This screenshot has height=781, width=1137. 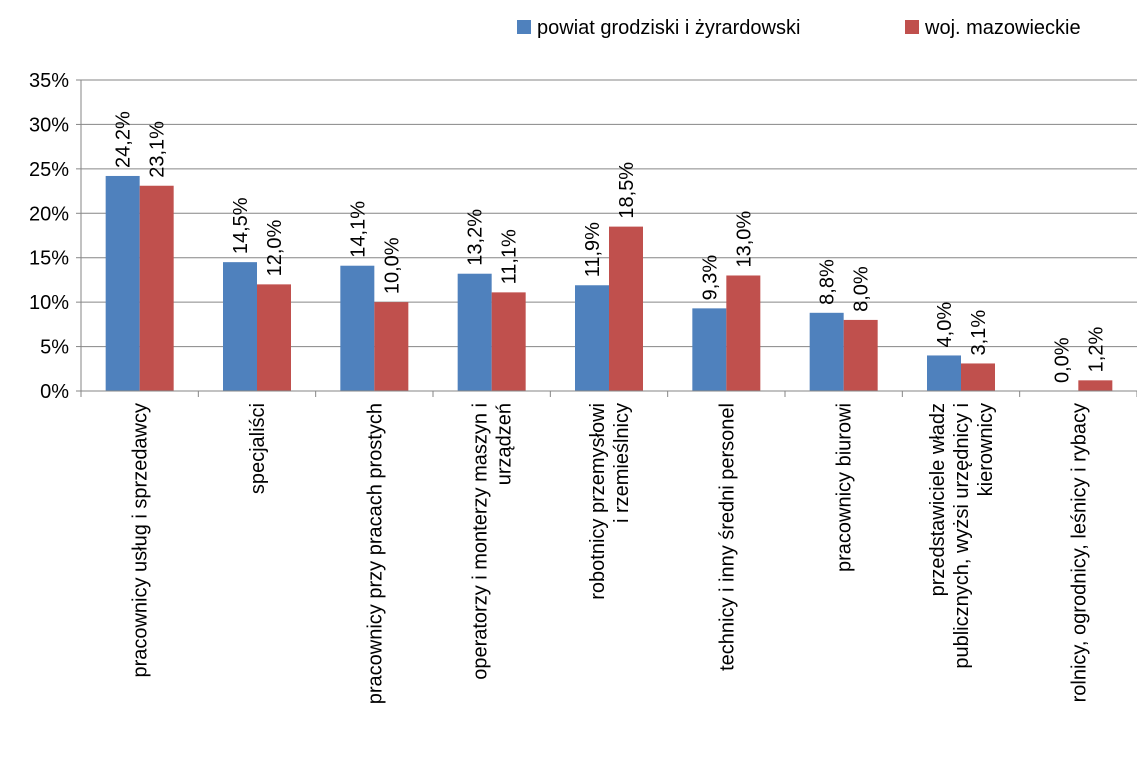 What do you see at coordinates (593, 249) in the screenshot?
I see `data-label: 11,9%` at bounding box center [593, 249].